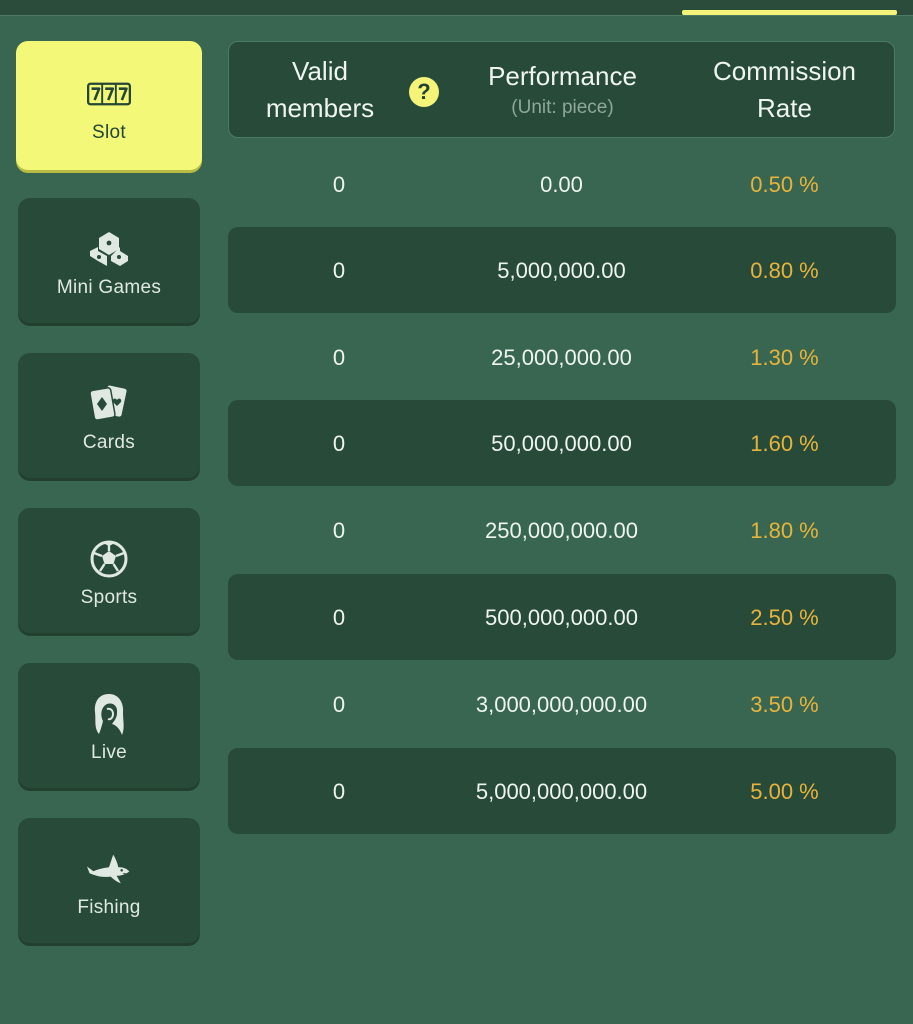  I want to click on slot-777-icon, so click(109, 94).